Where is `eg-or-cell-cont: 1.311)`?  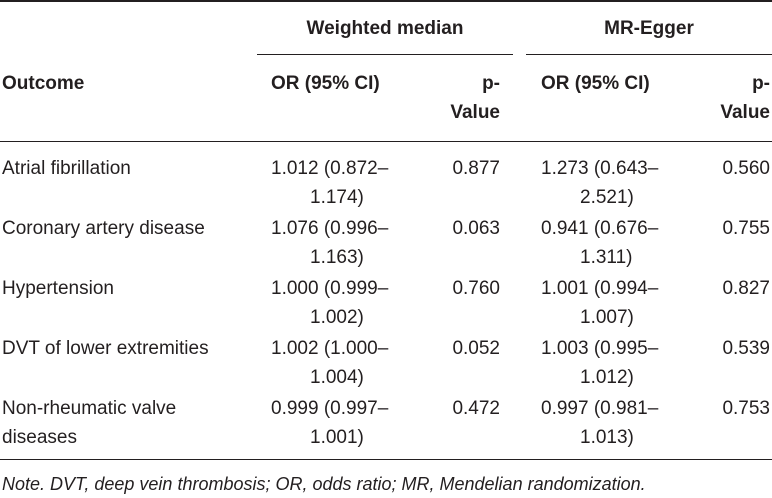
eg-or-cell-cont: 1.311) is located at coordinates (606, 257).